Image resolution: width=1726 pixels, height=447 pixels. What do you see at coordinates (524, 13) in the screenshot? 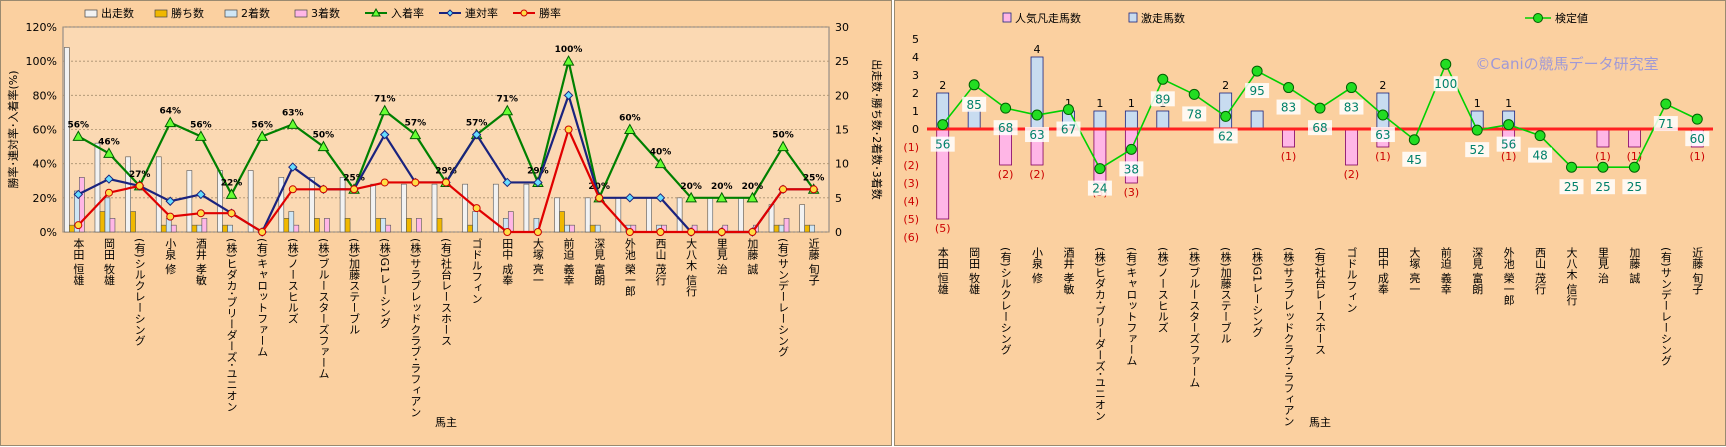
I see `legend-marker` at bounding box center [524, 13].